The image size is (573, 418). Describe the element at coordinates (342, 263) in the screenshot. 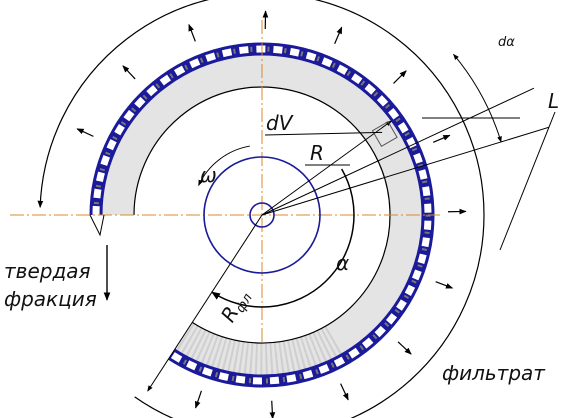

I see `label-alpha: α` at that location.